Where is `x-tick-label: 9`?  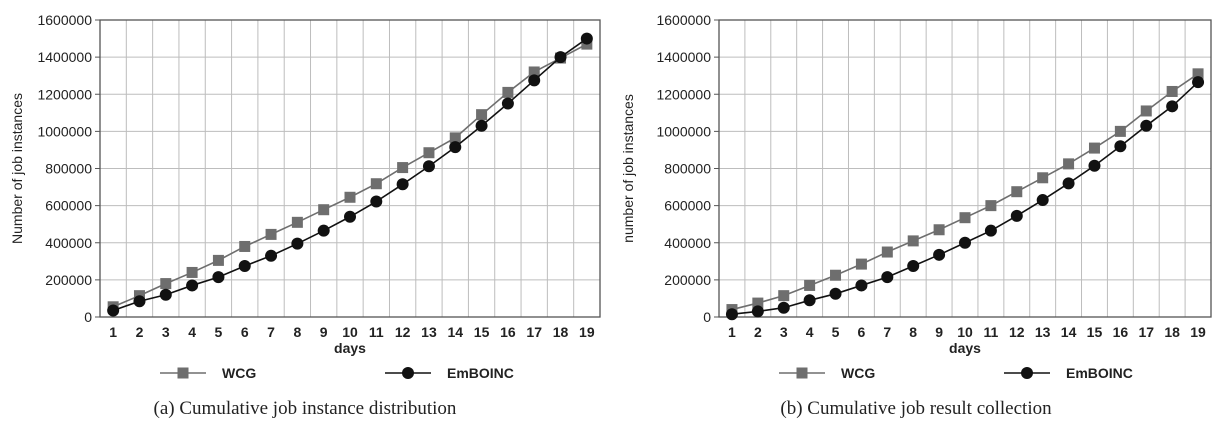
x-tick-label: 9 is located at coordinates (939, 332).